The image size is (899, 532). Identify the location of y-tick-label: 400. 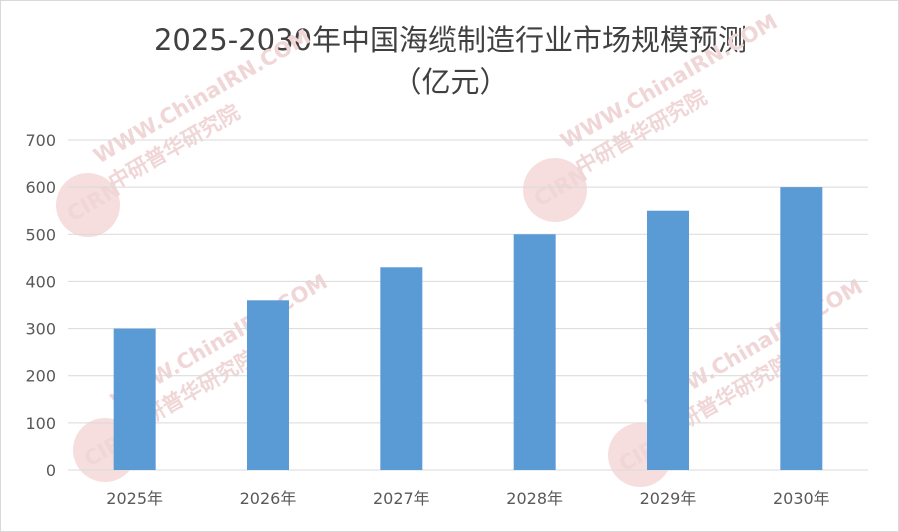
(40, 281).